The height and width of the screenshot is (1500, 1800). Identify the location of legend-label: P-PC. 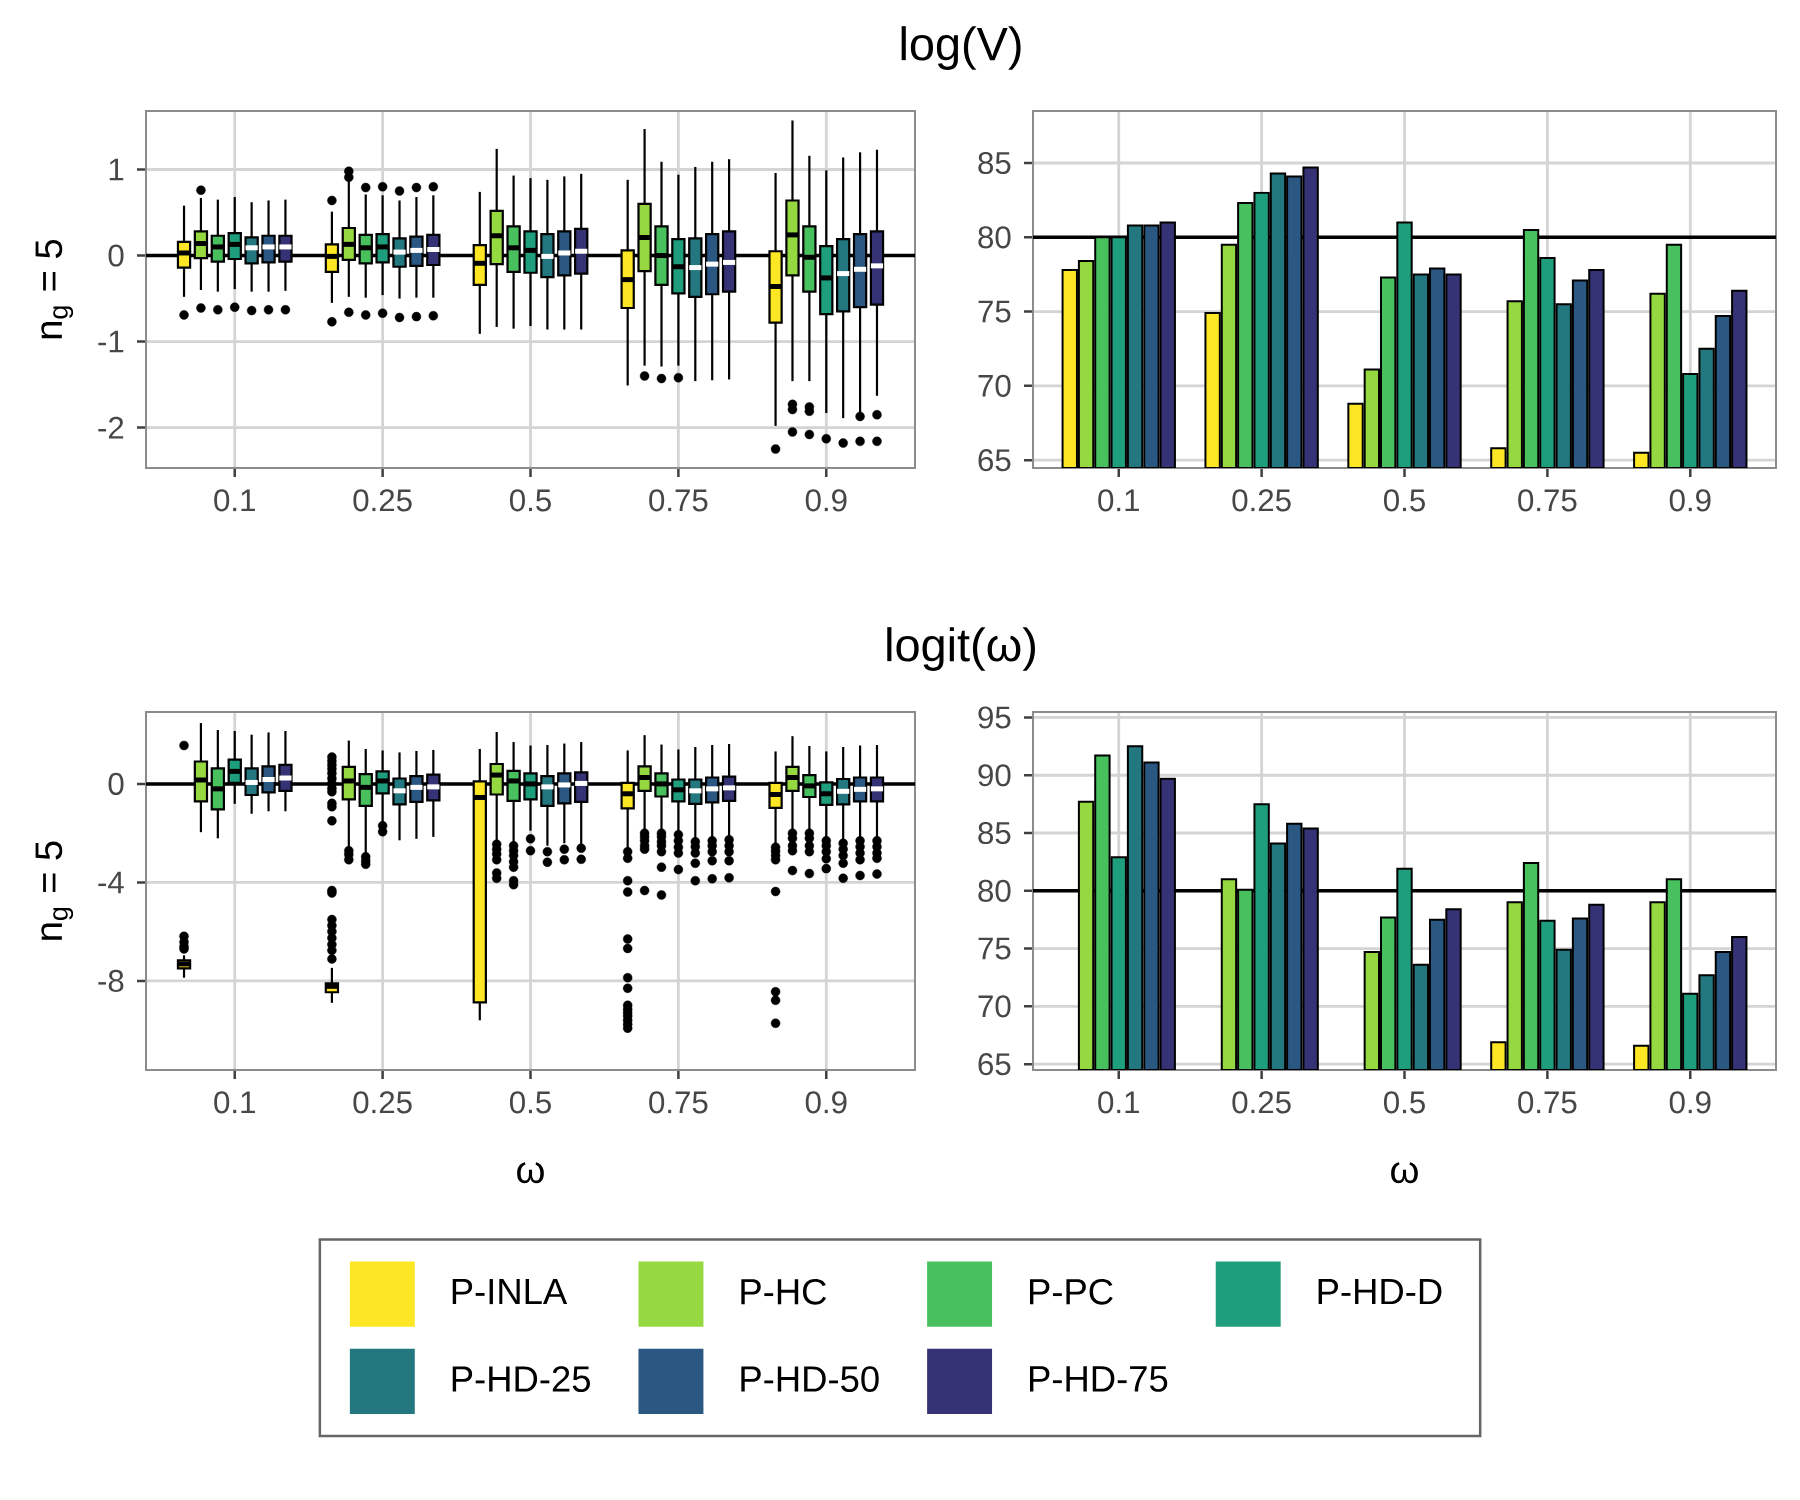
(1071, 1291).